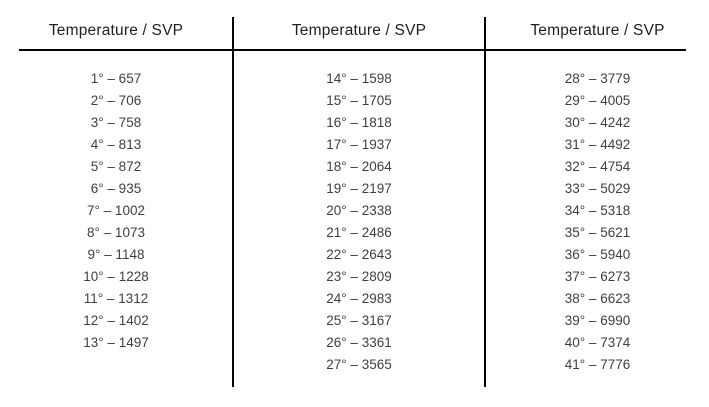 The height and width of the screenshot is (407, 709). Describe the element at coordinates (116, 122) in the screenshot. I see `table-cell: 3° – 758` at that location.